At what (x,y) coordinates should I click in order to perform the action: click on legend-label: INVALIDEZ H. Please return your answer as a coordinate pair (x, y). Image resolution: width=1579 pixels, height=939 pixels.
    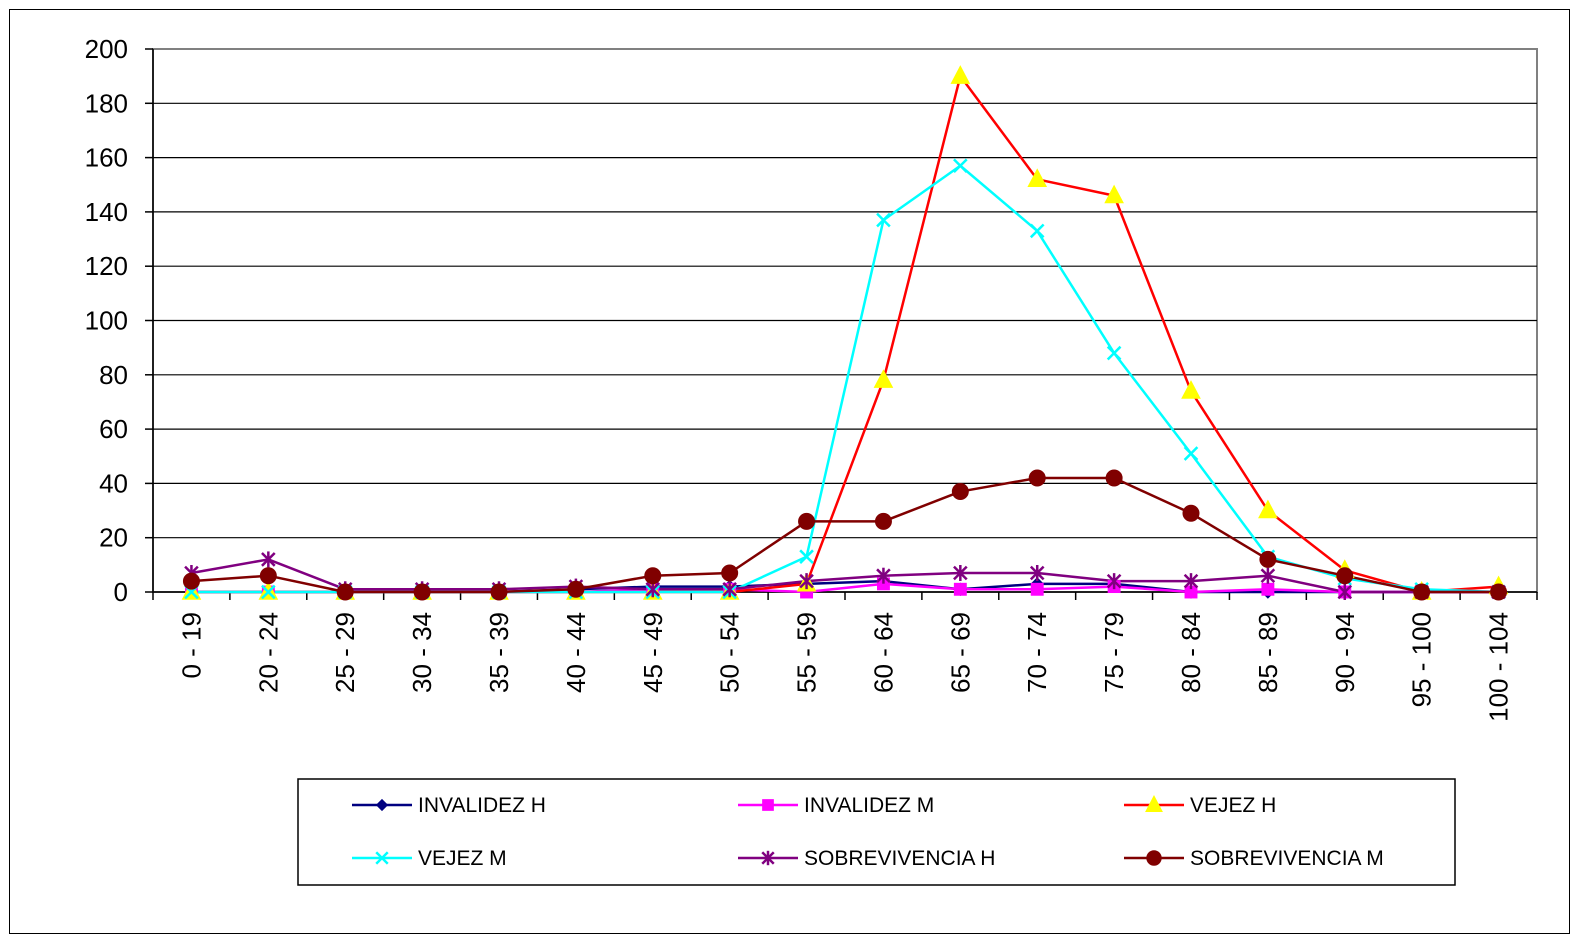
    Looking at the image, I should click on (482, 805).